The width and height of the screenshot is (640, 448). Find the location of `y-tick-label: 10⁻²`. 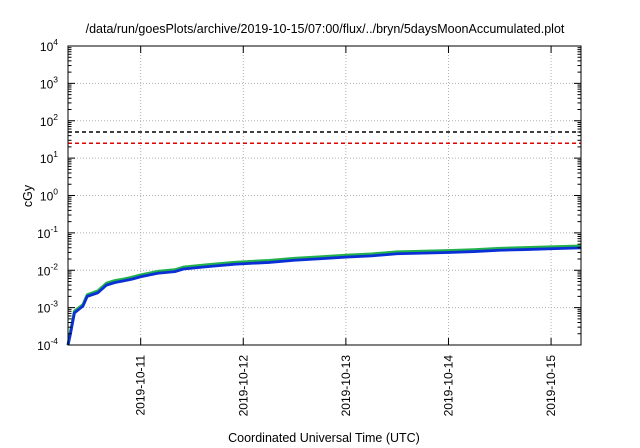

y-tick-label: 10⁻² is located at coordinates (47, 269).